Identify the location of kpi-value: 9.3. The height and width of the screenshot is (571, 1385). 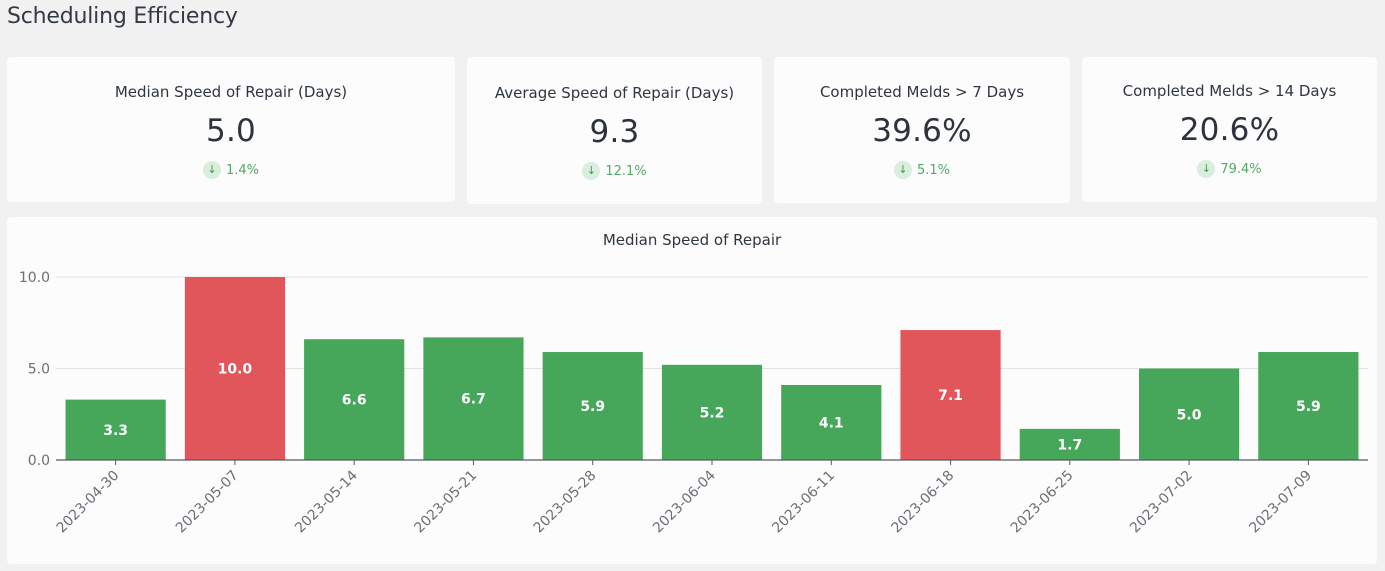
(614, 132).